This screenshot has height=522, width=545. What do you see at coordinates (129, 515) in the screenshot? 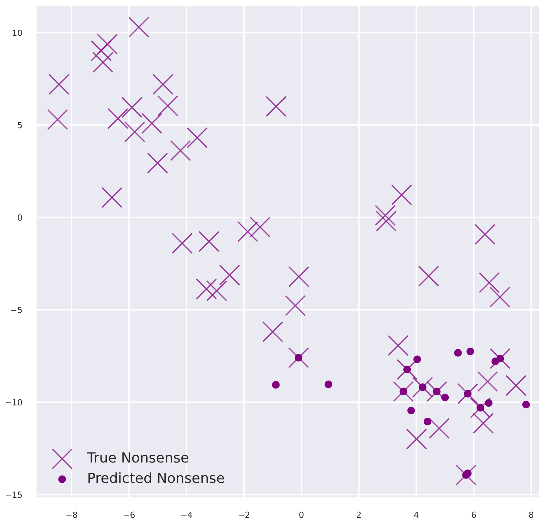
I see `x-tick-label: −6` at bounding box center [129, 515].